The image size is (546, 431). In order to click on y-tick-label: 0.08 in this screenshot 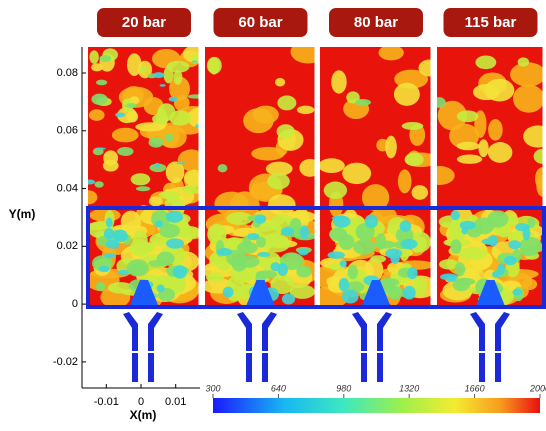, I will do `click(67, 73)`.